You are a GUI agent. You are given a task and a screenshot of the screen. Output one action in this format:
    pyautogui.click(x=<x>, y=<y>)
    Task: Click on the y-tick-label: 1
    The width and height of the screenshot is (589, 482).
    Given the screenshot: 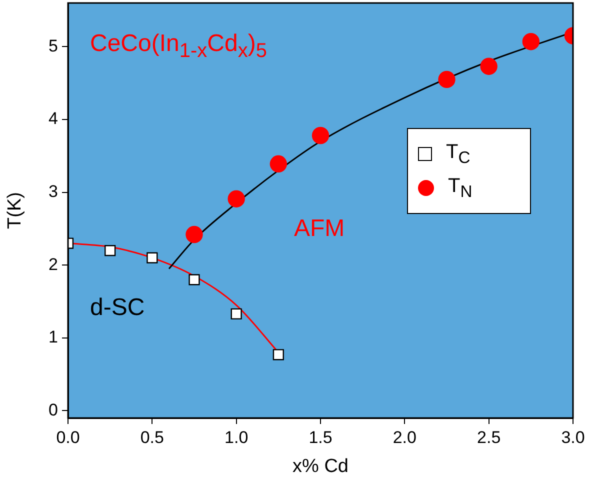 What is the action you would take?
    pyautogui.click(x=53, y=337)
    